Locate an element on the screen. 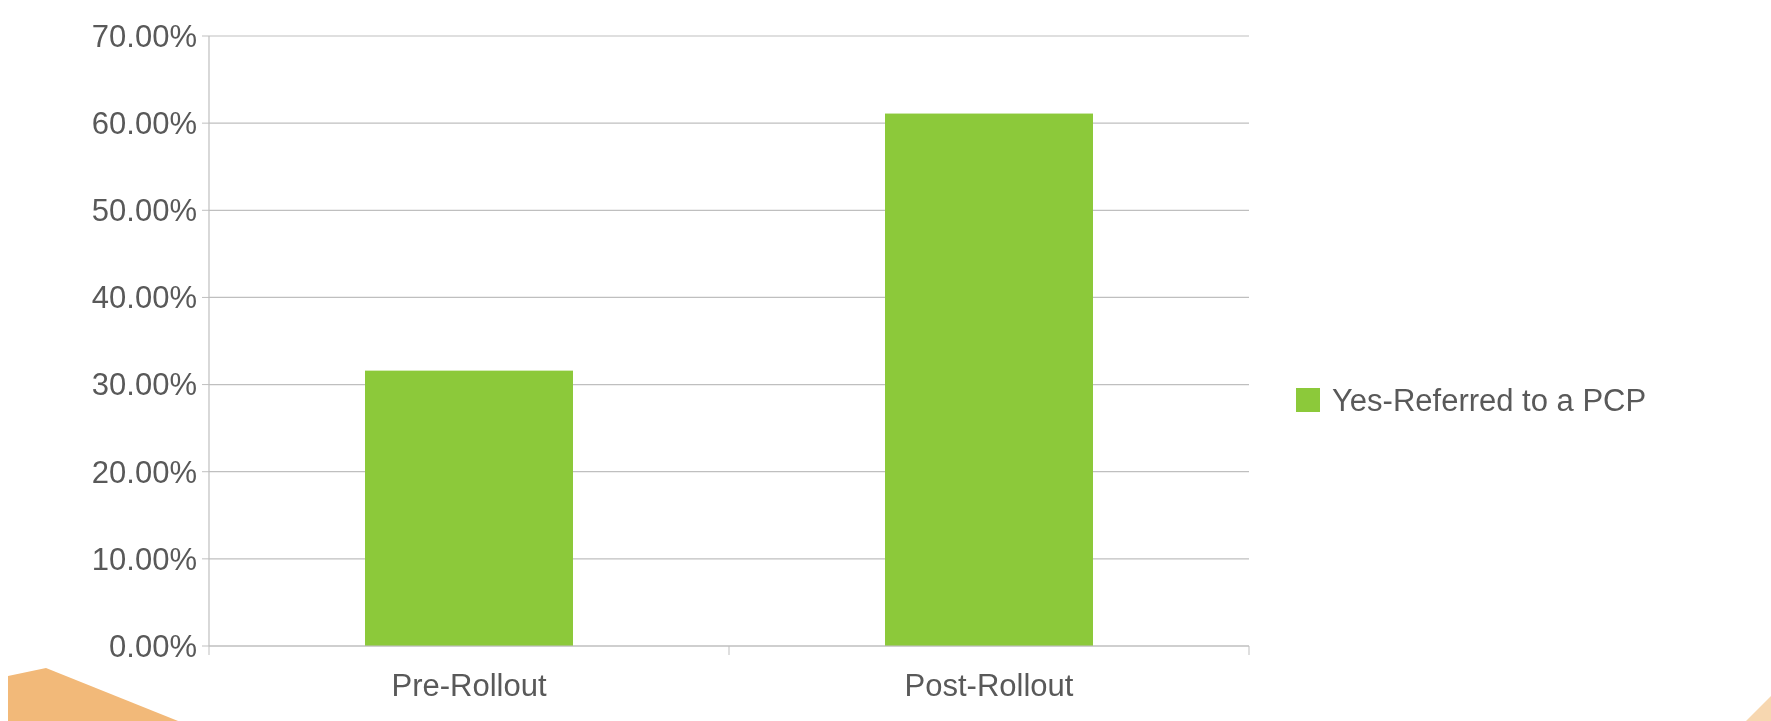 This screenshot has width=1771, height=721. y-tick-label: 40.00% is located at coordinates (144, 298).